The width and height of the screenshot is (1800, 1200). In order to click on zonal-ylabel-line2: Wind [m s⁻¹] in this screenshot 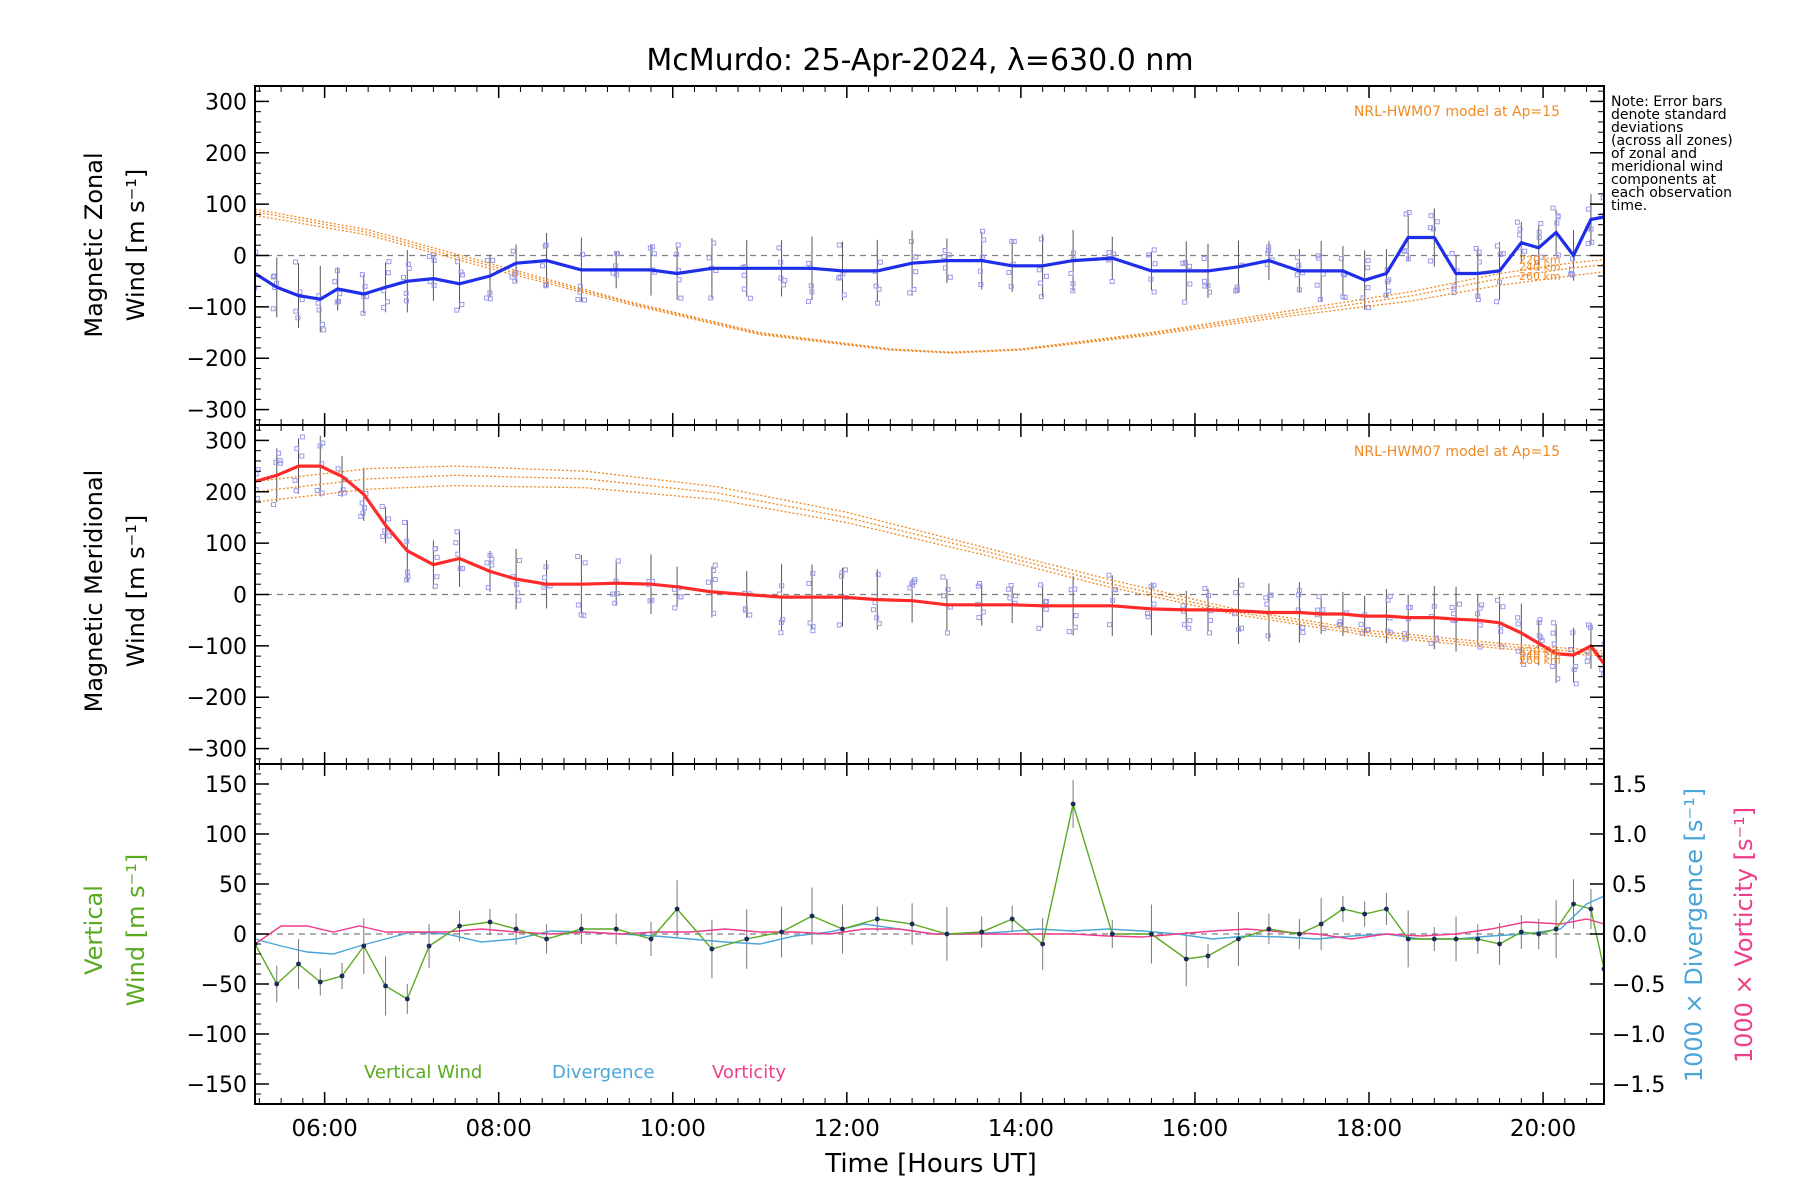, I will do `click(136, 245)`.